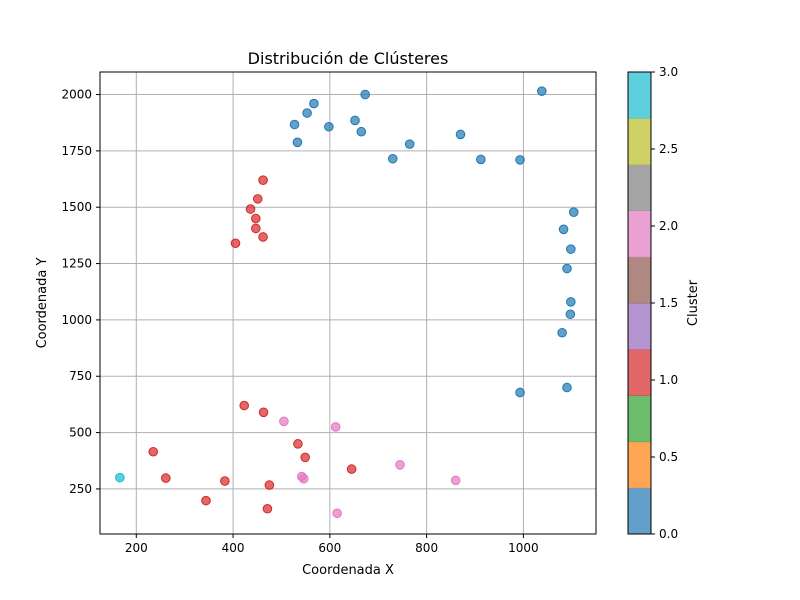  I want to click on x-tick-label: 400, so click(233, 548).